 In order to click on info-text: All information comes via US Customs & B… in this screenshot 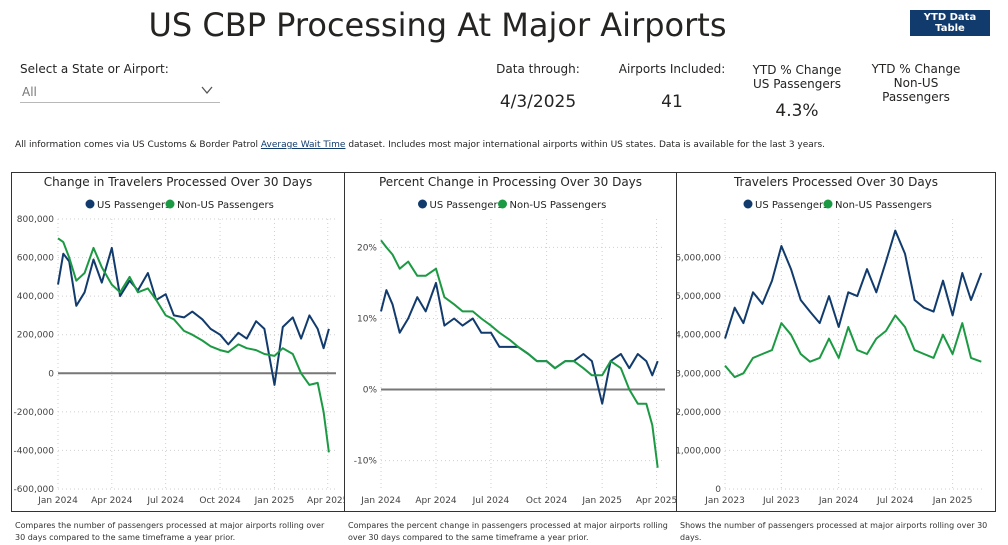, I will do `click(505, 145)`.